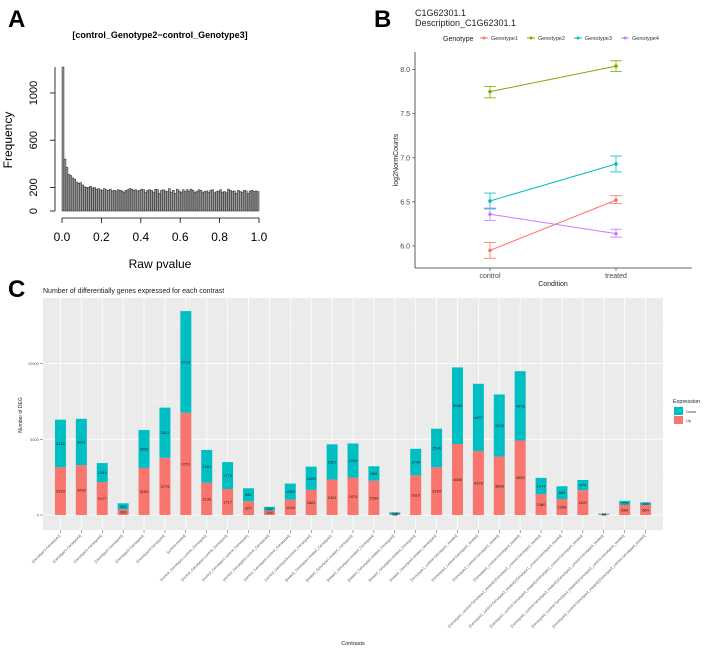 The image size is (705, 656). Describe the element at coordinates (383, 19) in the screenshot. I see `panel-label-b: B` at that location.